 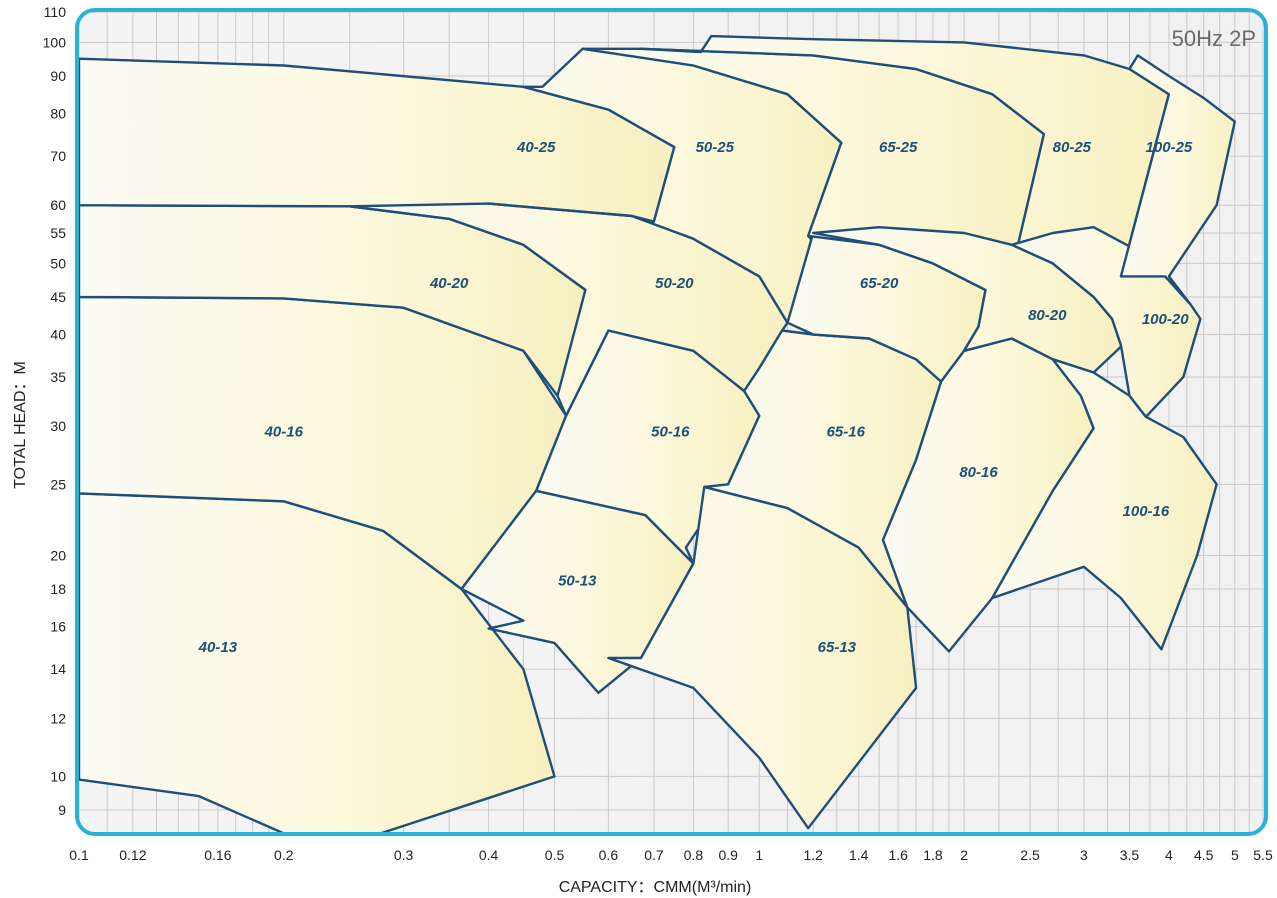 I want to click on region-label-50-13: 50-13, so click(x=577, y=580).